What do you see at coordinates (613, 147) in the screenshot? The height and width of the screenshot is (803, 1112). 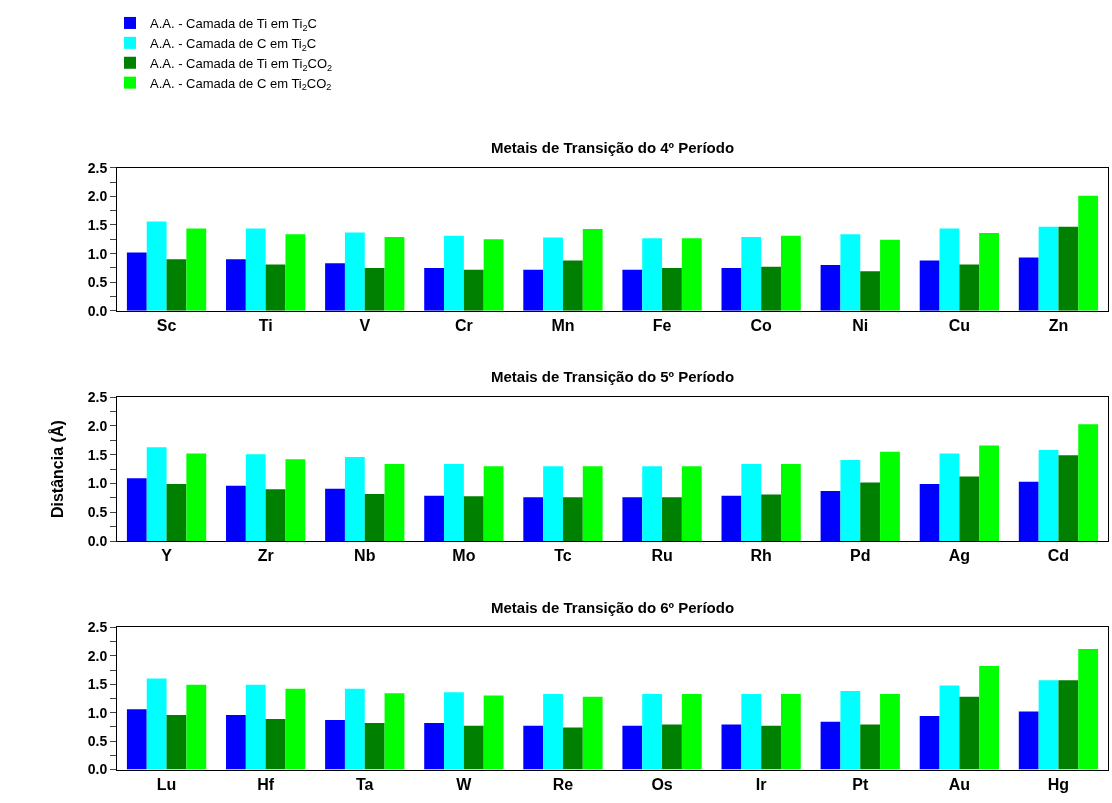 I see `chart-title: Metais de Transição do 4º Período` at bounding box center [613, 147].